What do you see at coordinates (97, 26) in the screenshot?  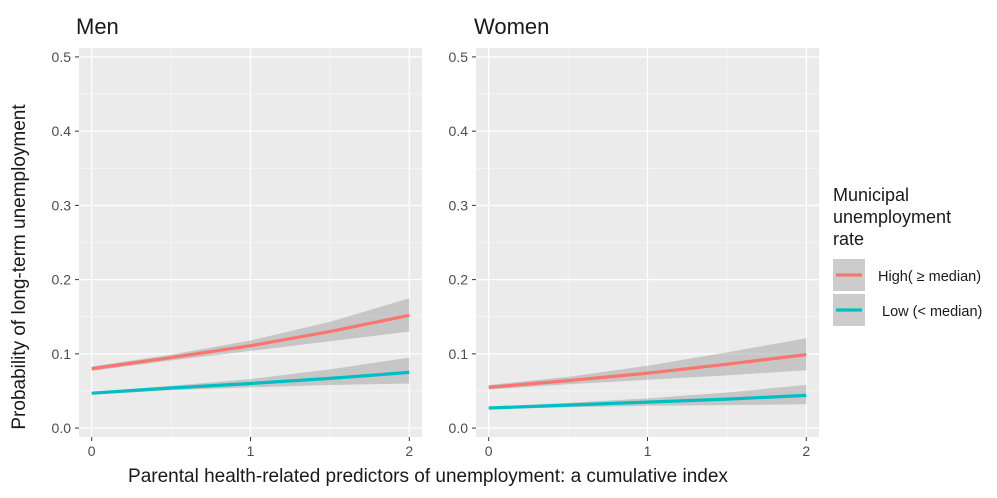 I see `panel-title-men: Men` at bounding box center [97, 26].